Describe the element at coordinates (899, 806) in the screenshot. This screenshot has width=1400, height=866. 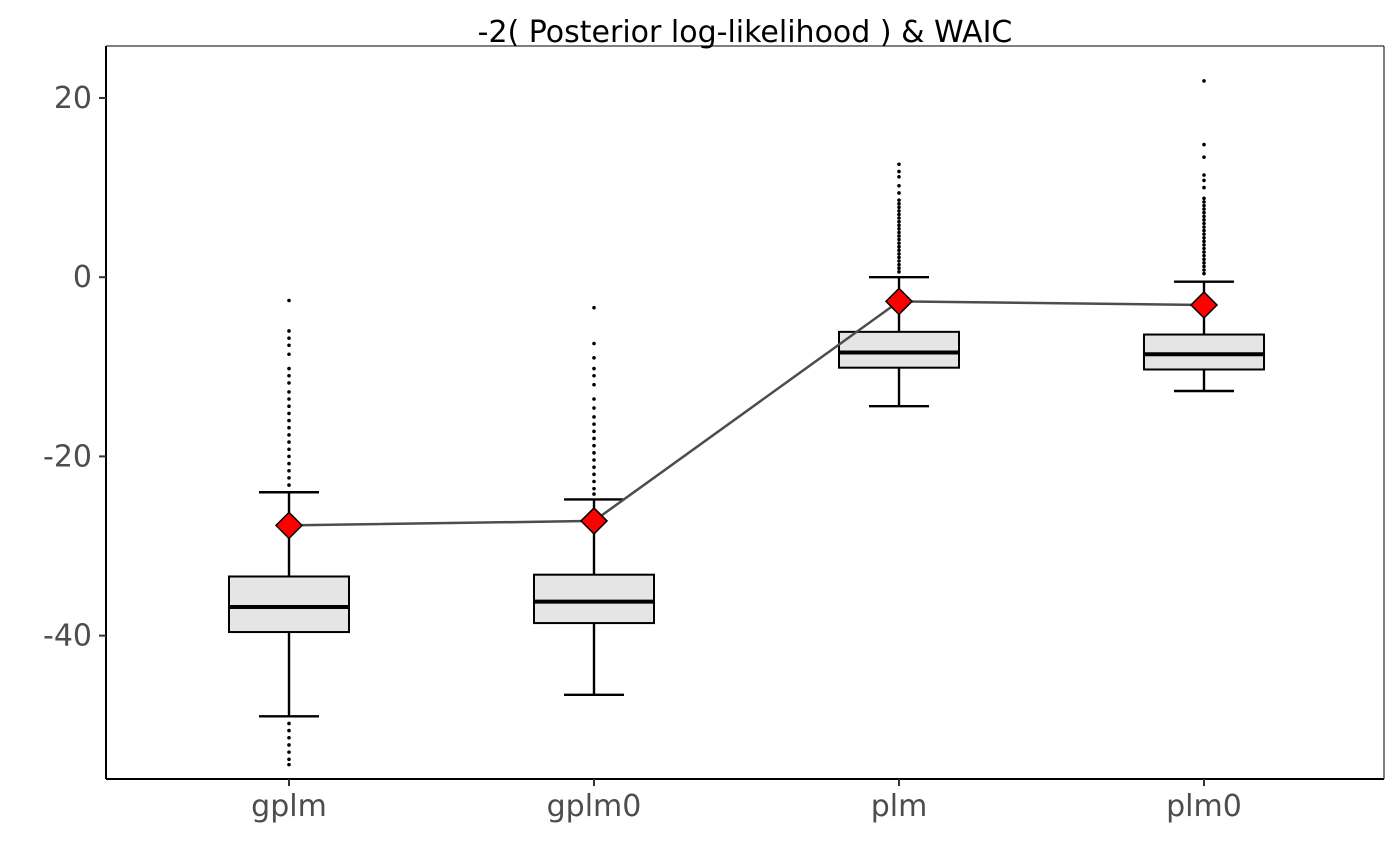
I see `x-tick-label: plm` at that location.